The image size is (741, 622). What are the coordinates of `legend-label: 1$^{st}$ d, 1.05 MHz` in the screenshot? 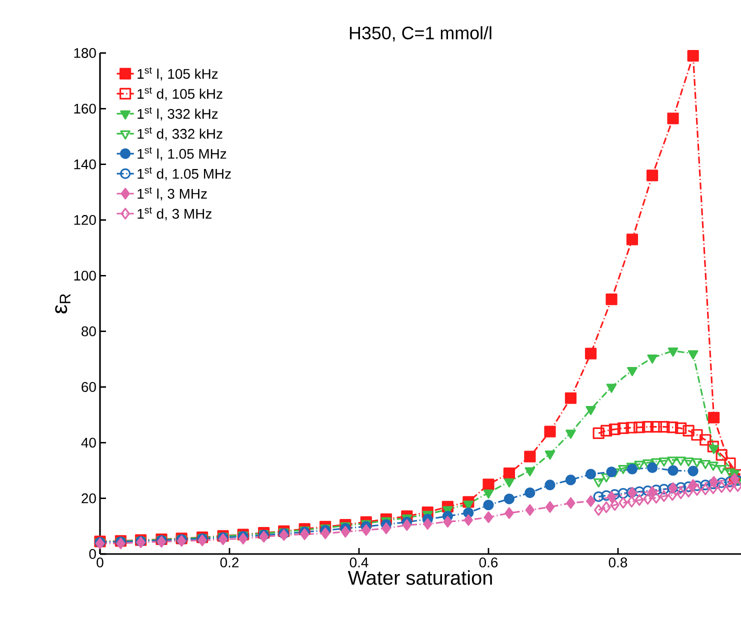 It's located at (184, 173).